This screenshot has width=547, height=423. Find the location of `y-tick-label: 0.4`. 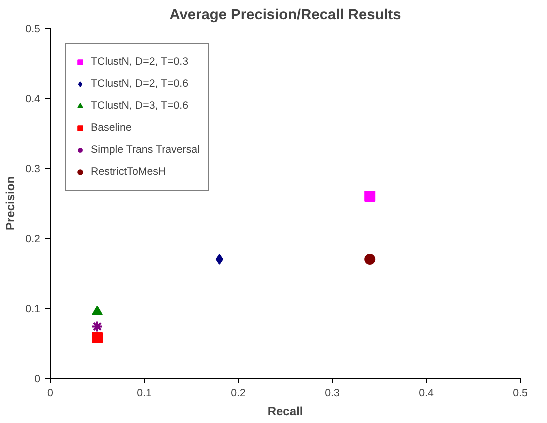

y-tick-label: 0.4 is located at coordinates (33, 100).